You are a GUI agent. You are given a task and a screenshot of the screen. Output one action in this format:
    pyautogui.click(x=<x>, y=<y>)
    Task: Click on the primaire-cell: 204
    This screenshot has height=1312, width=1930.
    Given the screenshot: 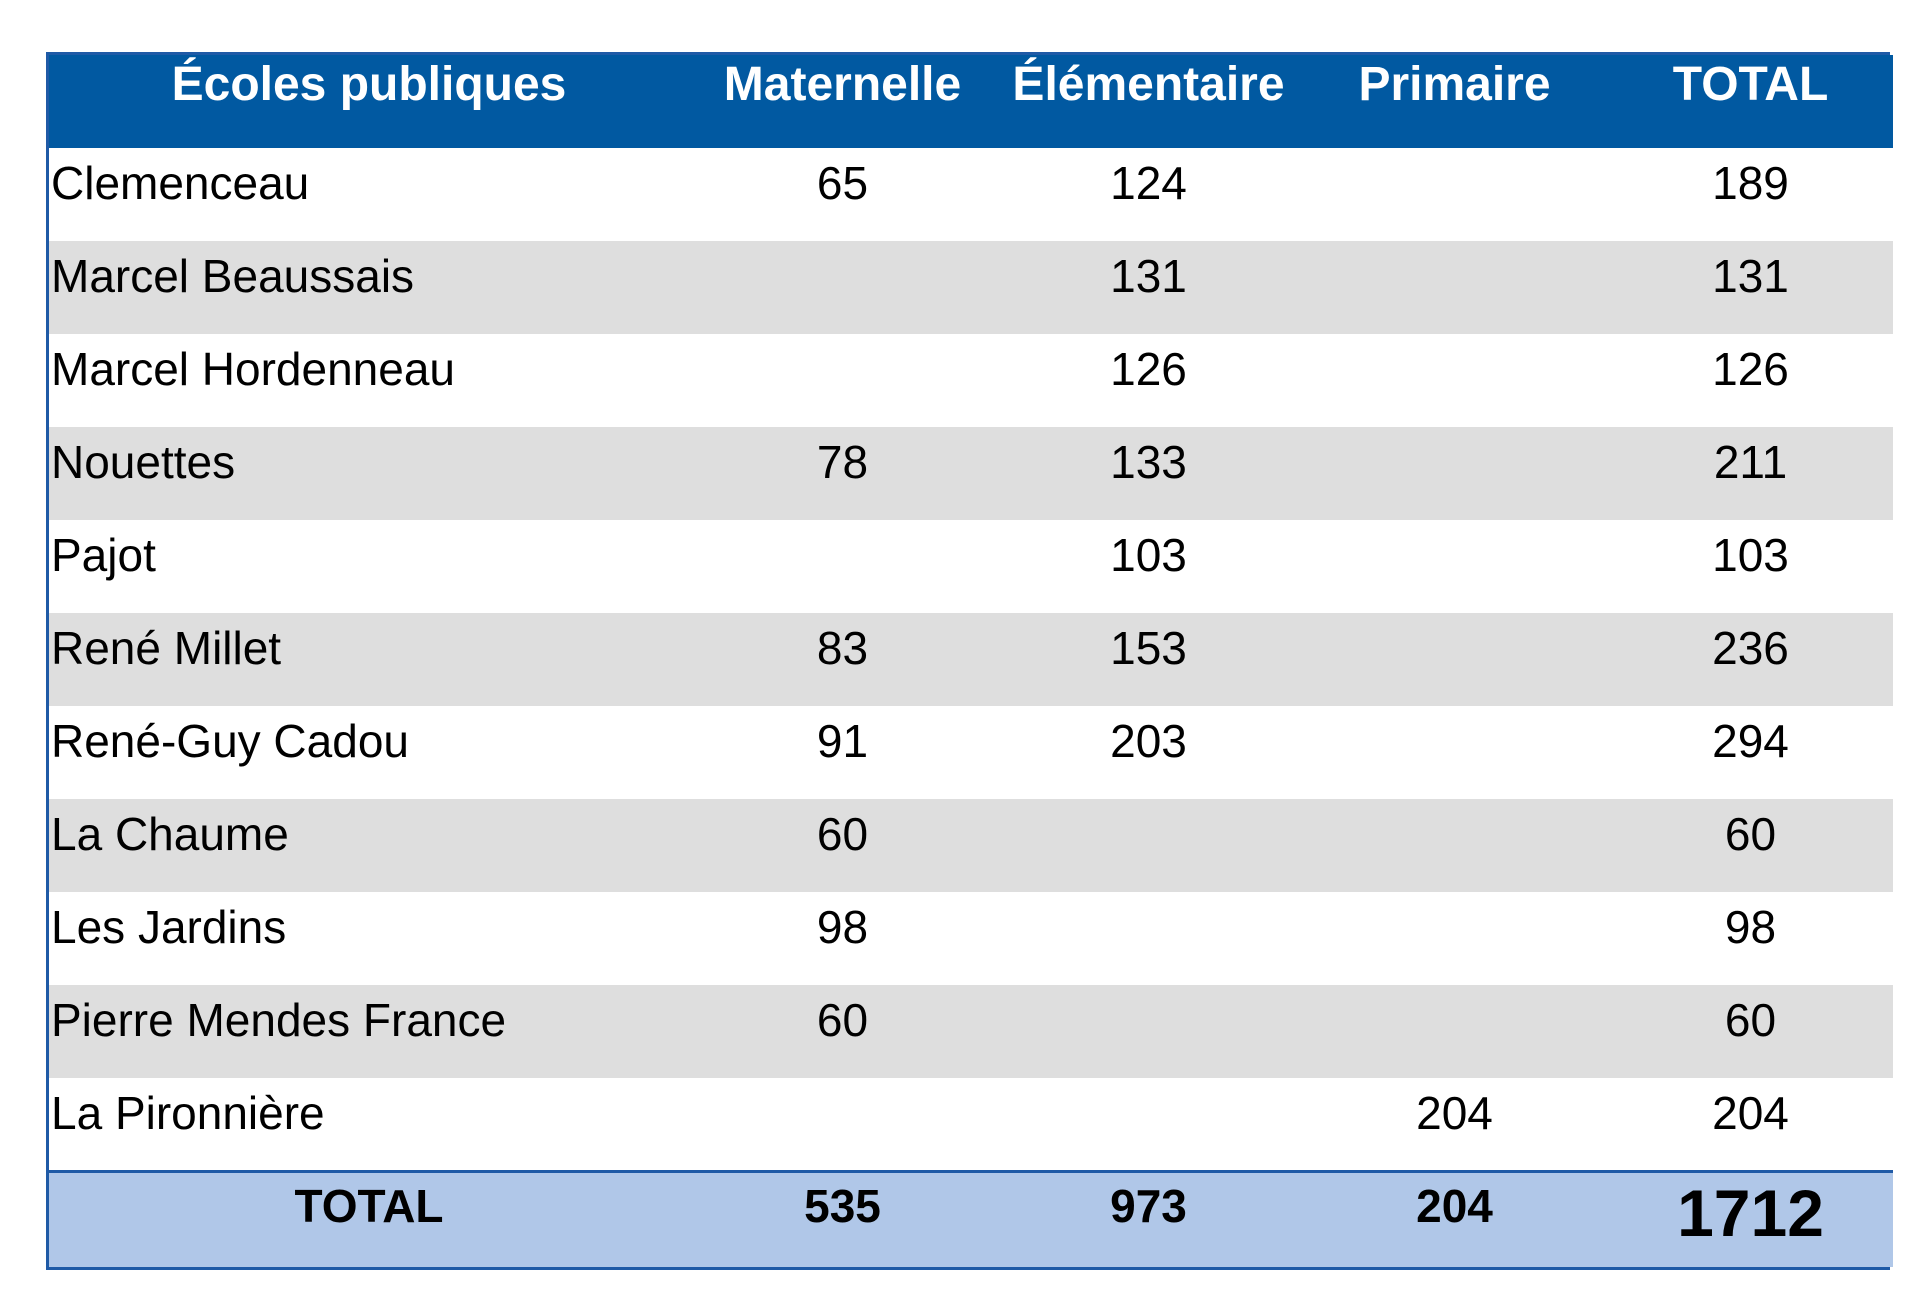 What is the action you would take?
    pyautogui.click(x=1454, y=1113)
    